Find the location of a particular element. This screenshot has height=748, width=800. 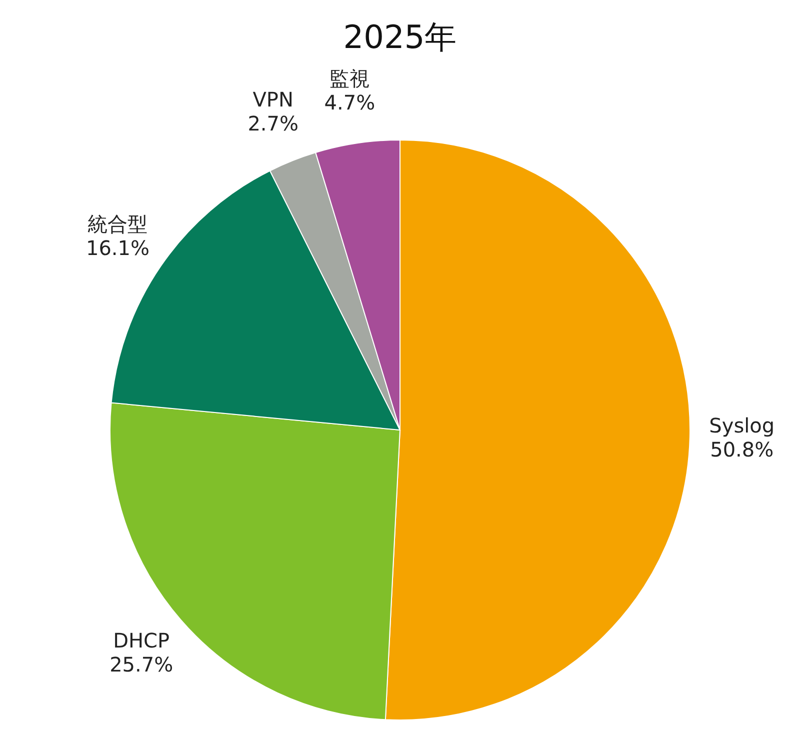

data-label: 50.8% is located at coordinates (742, 450).